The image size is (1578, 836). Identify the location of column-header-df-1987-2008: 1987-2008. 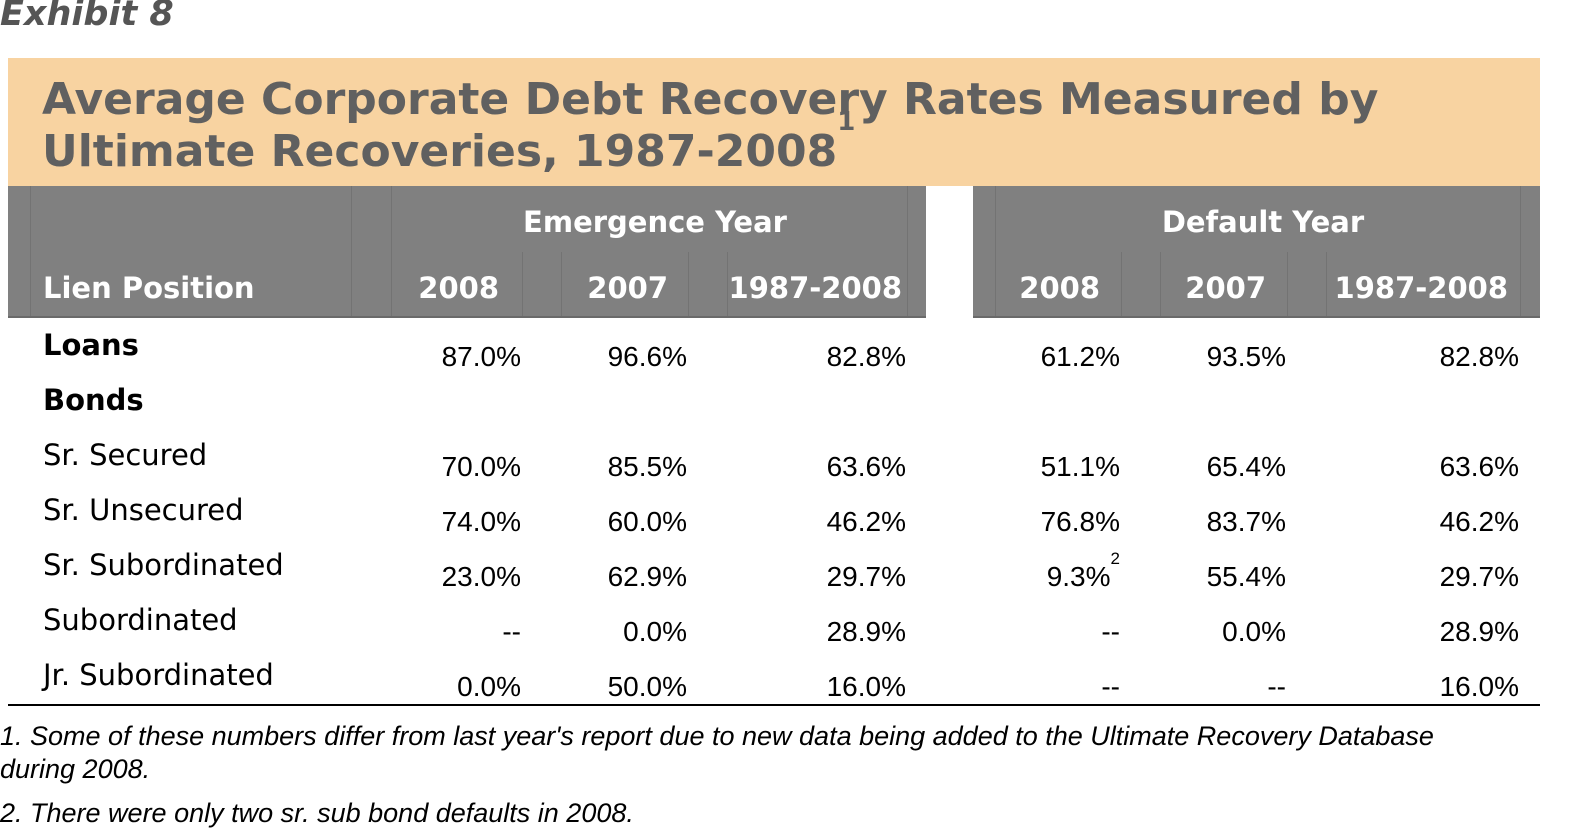
(1421, 288).